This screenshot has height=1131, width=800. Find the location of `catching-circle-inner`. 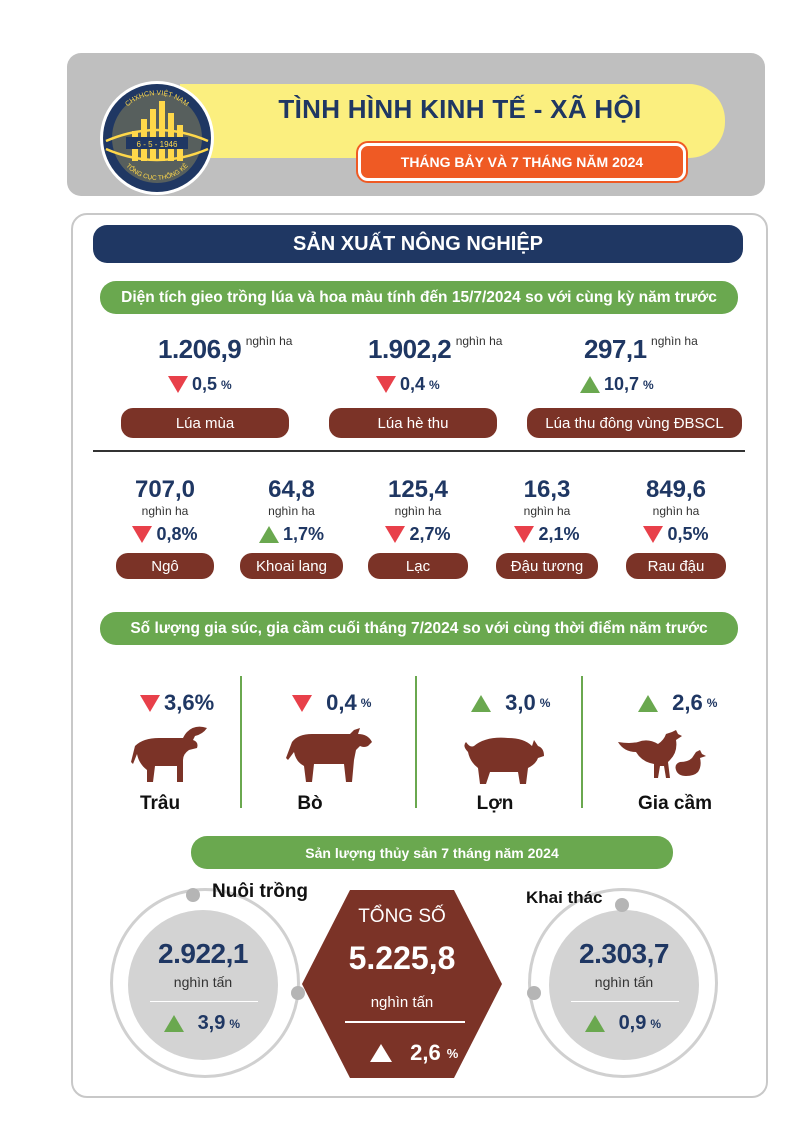

catching-circle-inner is located at coordinates (624, 985).